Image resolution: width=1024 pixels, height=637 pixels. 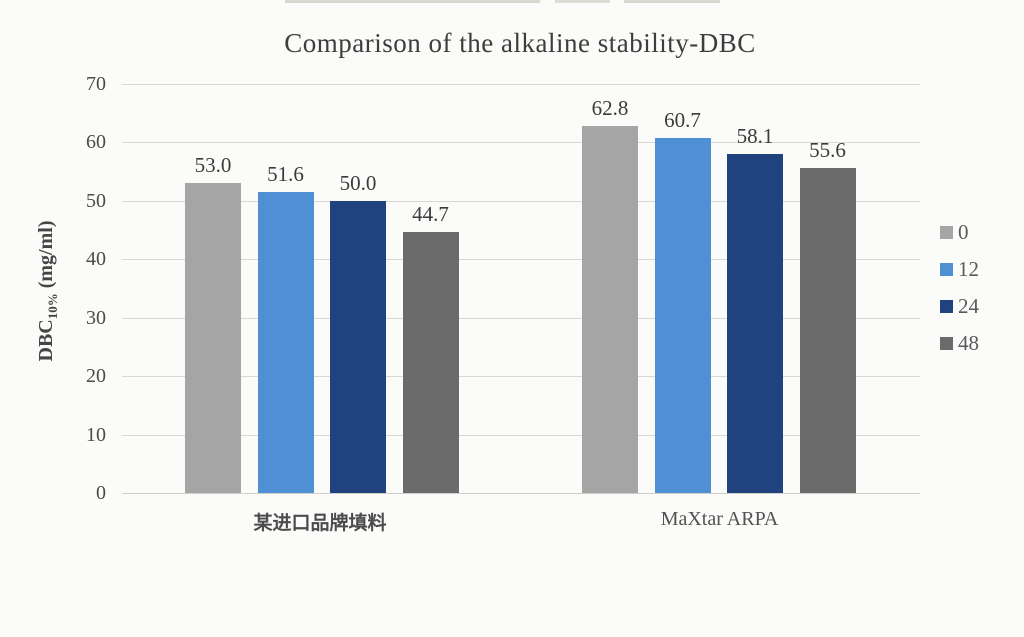 I want to click on bar-value-label: 44.7, so click(x=430, y=213).